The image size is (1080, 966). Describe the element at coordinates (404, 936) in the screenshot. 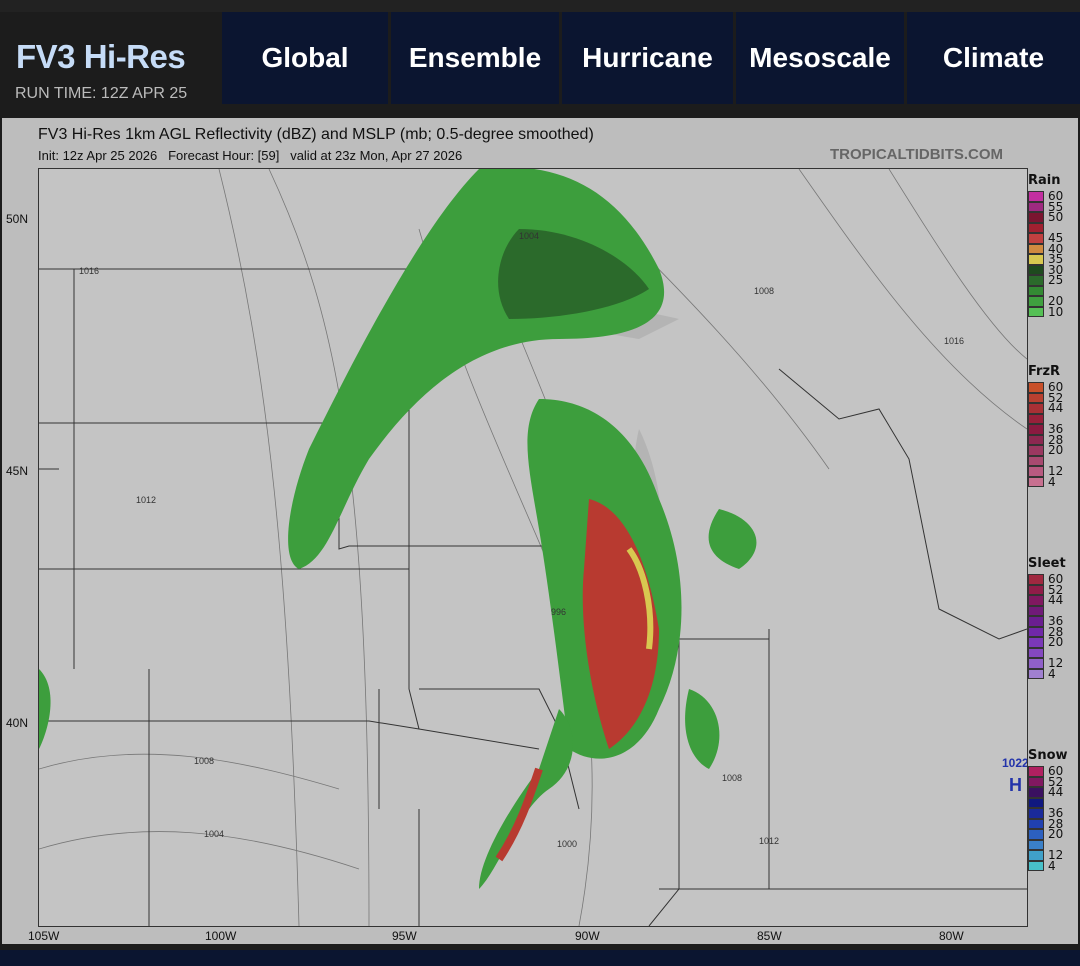

I see `lon-label: 95W` at that location.